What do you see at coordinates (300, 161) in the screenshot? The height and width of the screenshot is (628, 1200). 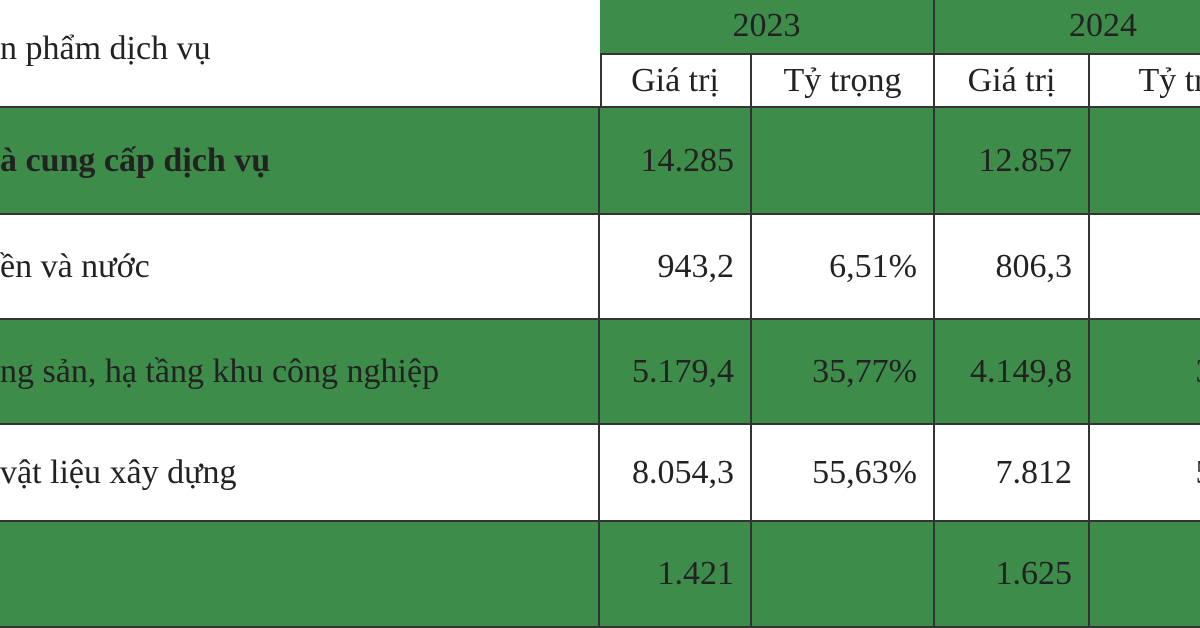 I see `row-label: à cung cấp dịch vụ` at bounding box center [300, 161].